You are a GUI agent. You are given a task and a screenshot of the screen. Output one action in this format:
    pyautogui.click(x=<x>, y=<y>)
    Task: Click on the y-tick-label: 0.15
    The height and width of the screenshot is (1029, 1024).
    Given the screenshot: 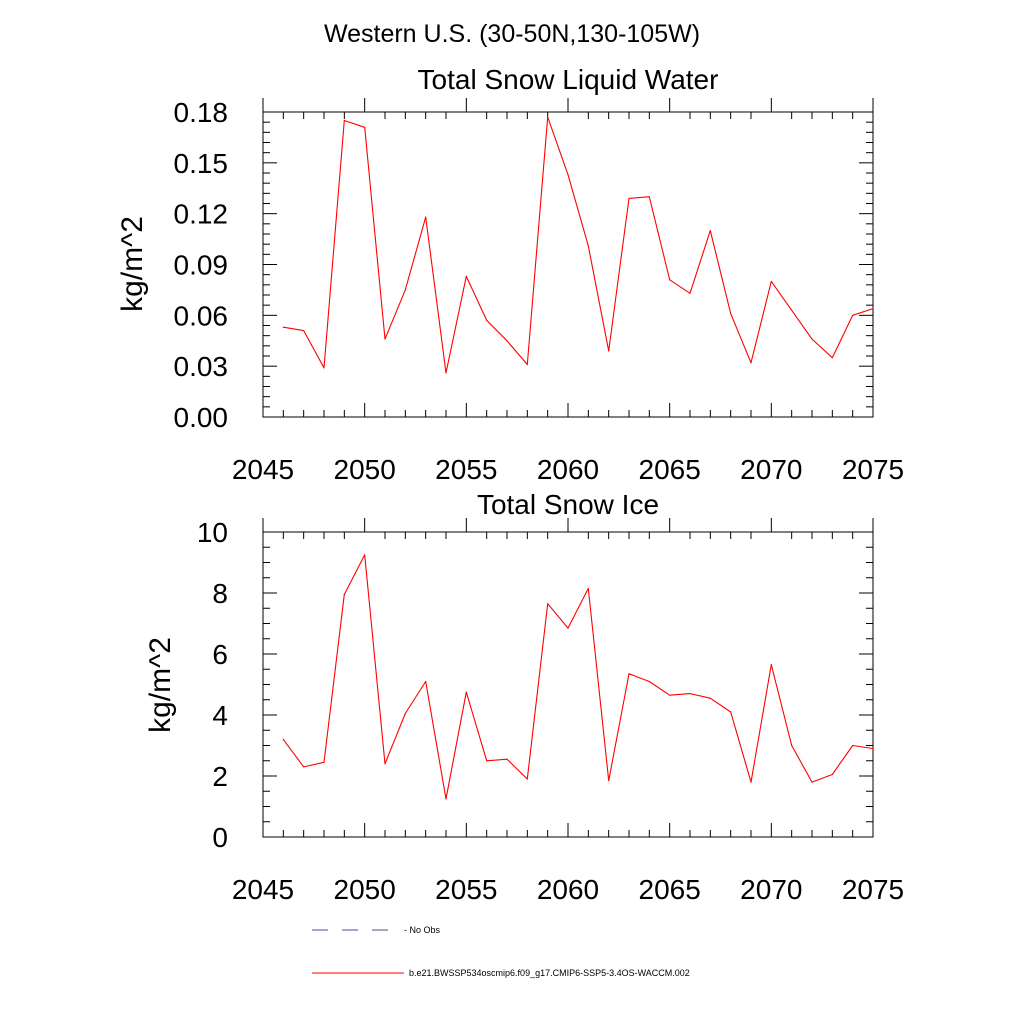 What is the action you would take?
    pyautogui.click(x=201, y=163)
    